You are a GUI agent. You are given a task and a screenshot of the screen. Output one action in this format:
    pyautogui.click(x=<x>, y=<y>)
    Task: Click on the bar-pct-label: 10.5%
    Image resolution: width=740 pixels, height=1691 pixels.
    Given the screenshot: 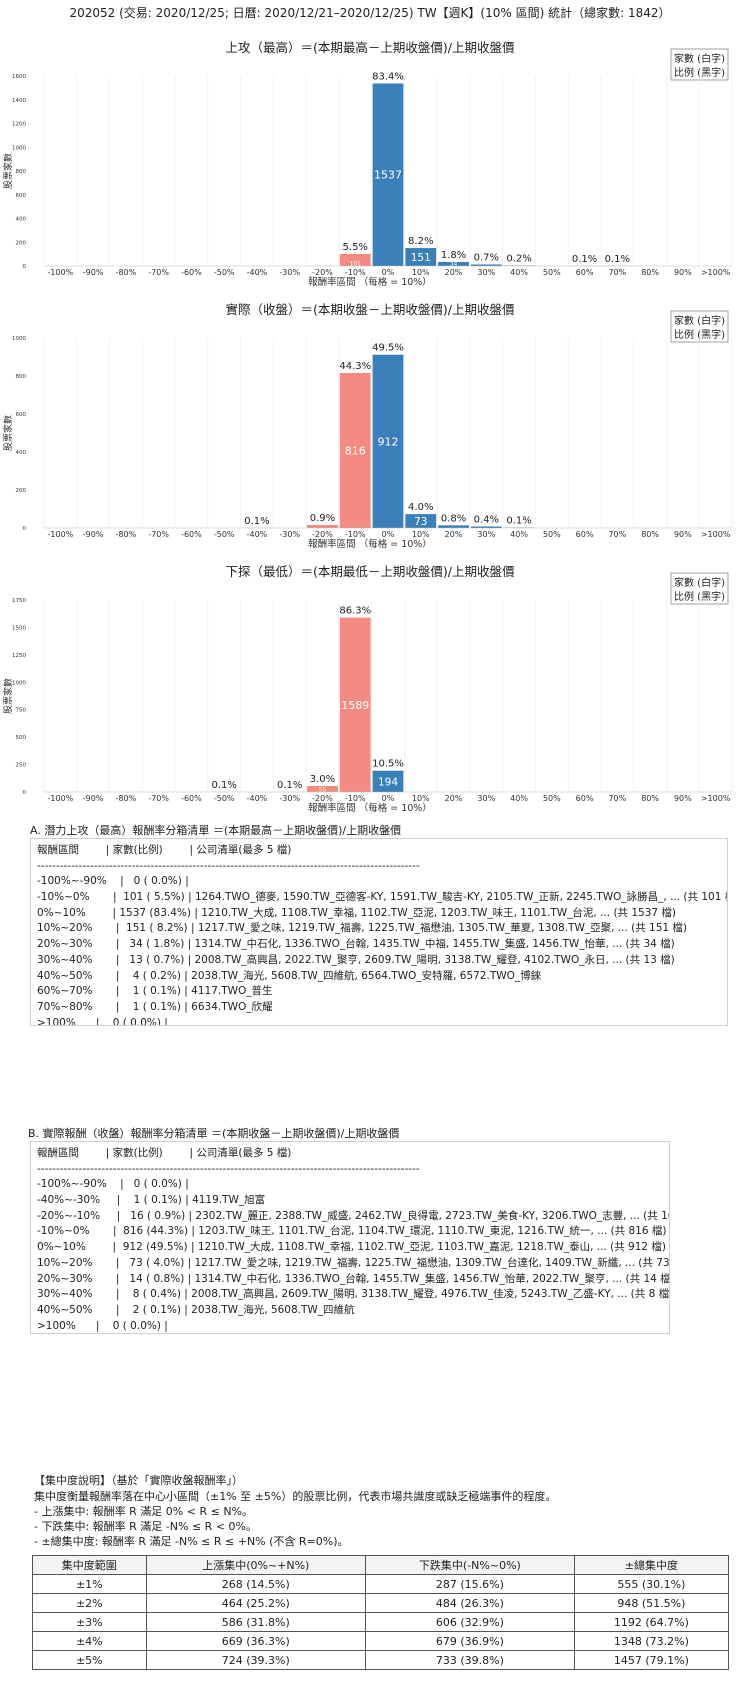 What is the action you would take?
    pyautogui.click(x=388, y=764)
    